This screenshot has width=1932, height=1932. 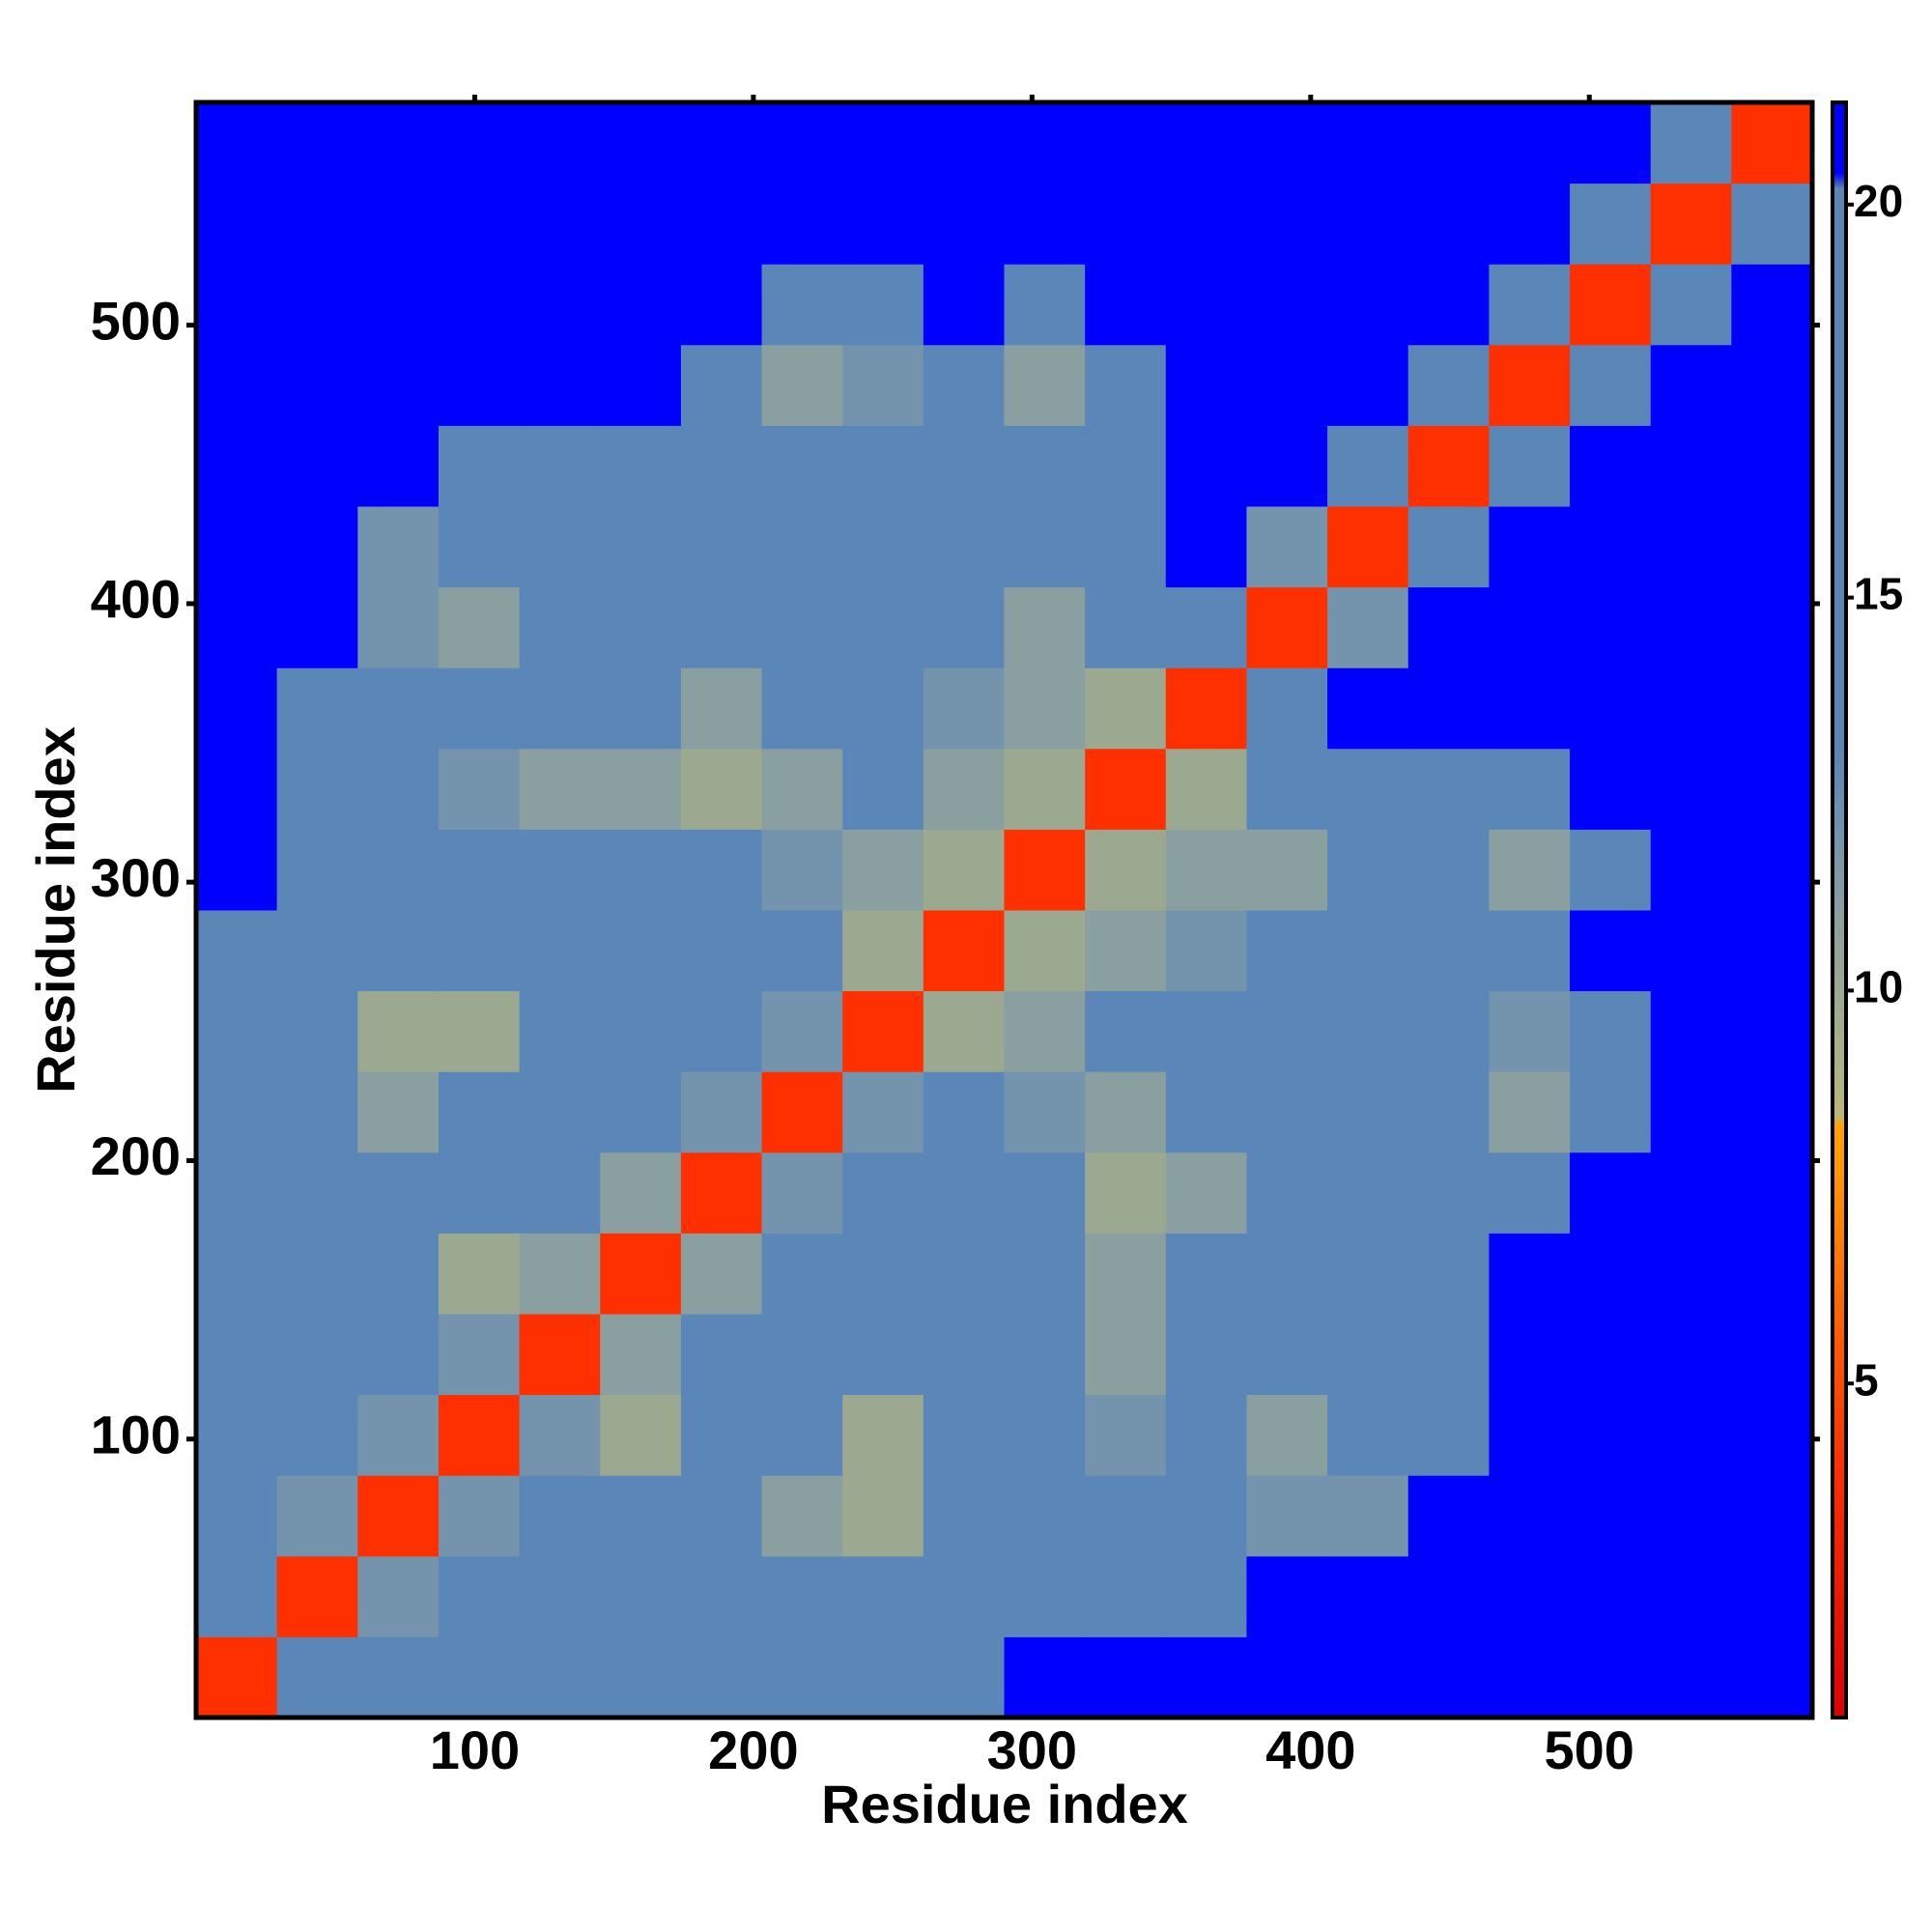 What do you see at coordinates (1032, 1749) in the screenshot?
I see `x-tick-label: 300` at bounding box center [1032, 1749].